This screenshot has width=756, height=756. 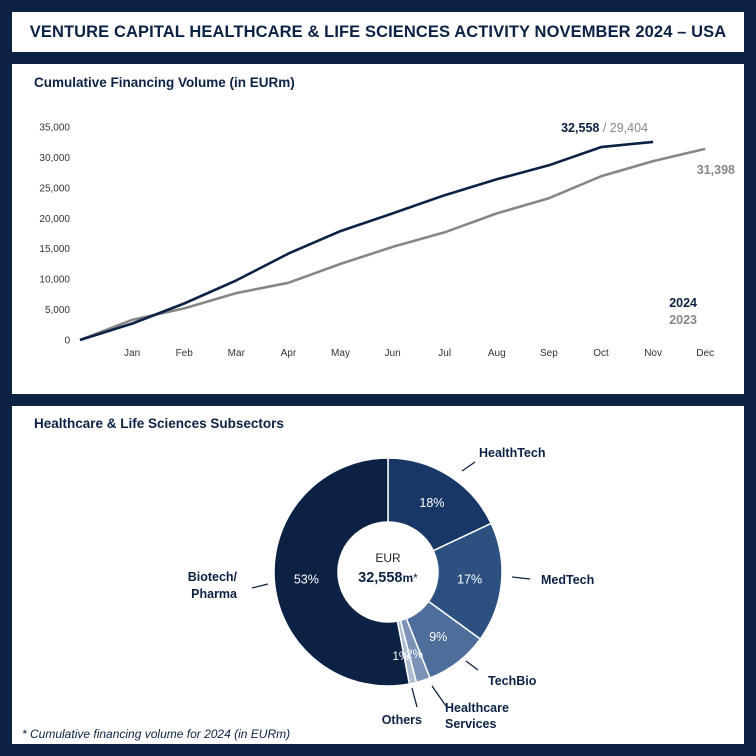 I want to click on slice-label: Healthcare, so click(x=477, y=708).